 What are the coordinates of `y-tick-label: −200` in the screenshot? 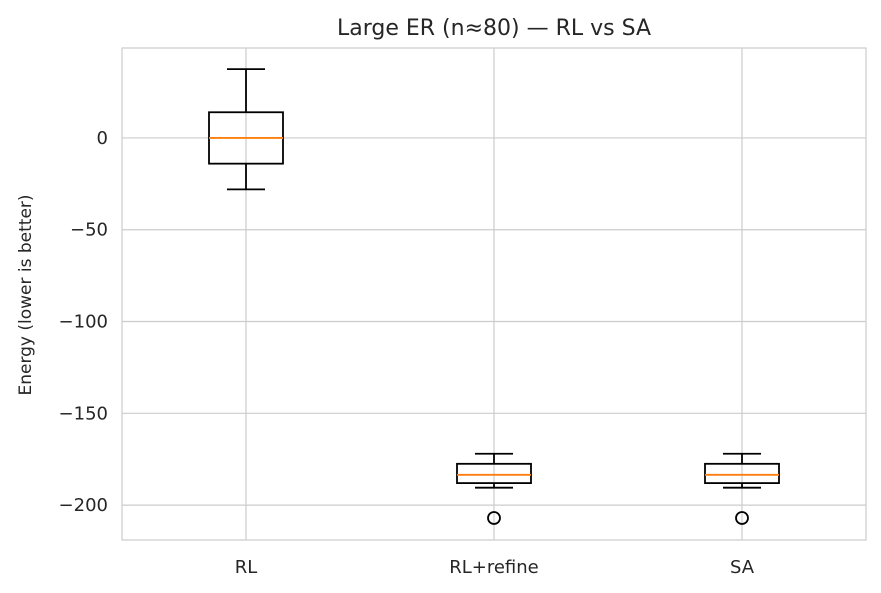 It's located at (83, 505).